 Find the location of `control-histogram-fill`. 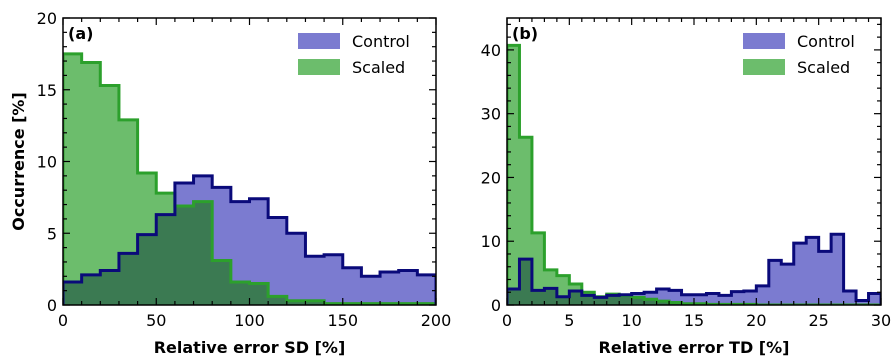

control-histogram-fill is located at coordinates (694, 269).